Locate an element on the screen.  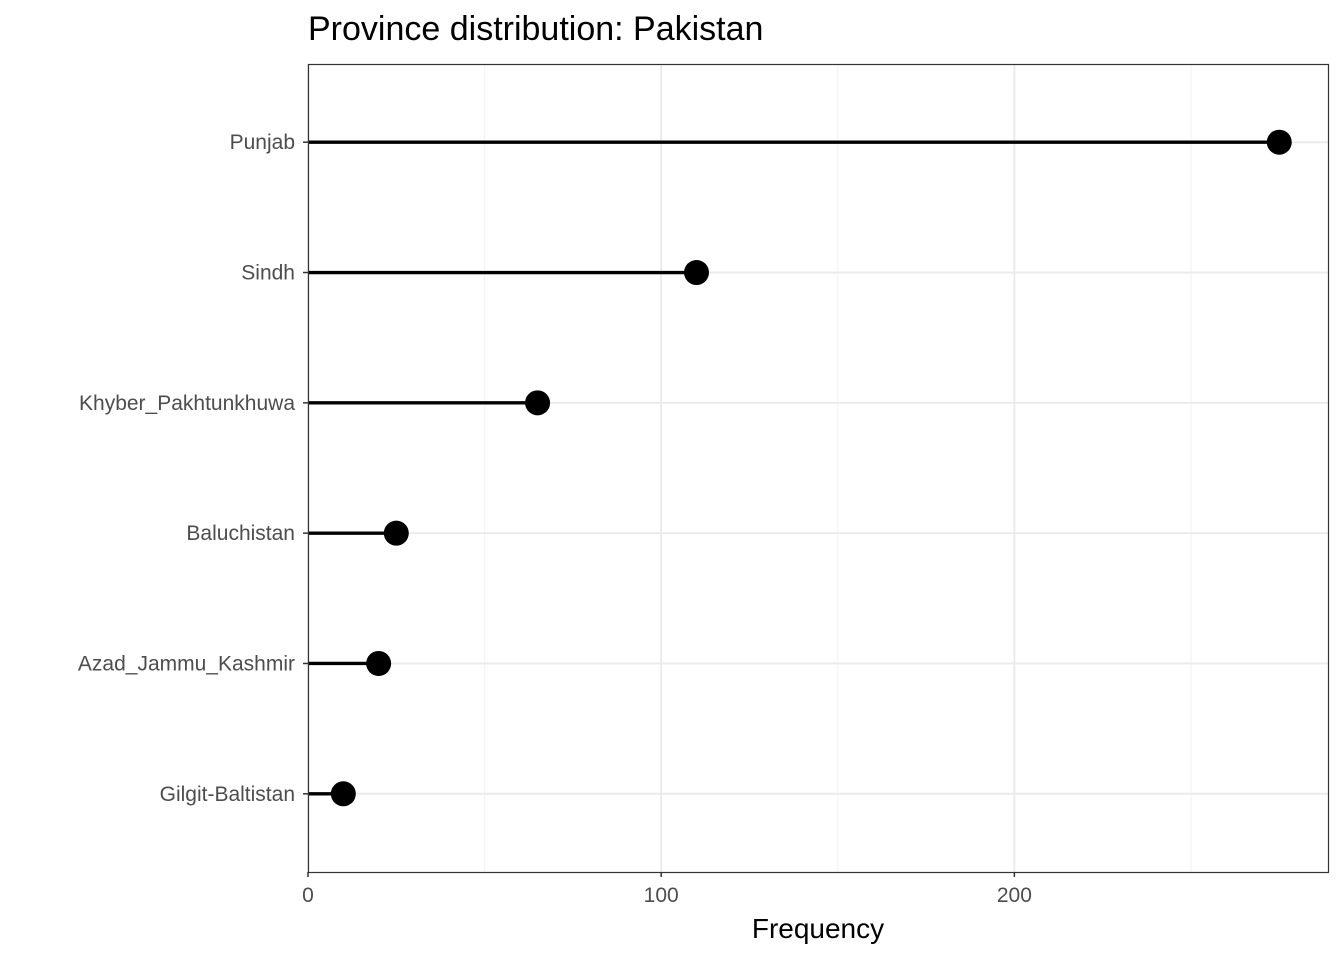
chart-title: Province distribution: Pakistan is located at coordinates (535, 29).